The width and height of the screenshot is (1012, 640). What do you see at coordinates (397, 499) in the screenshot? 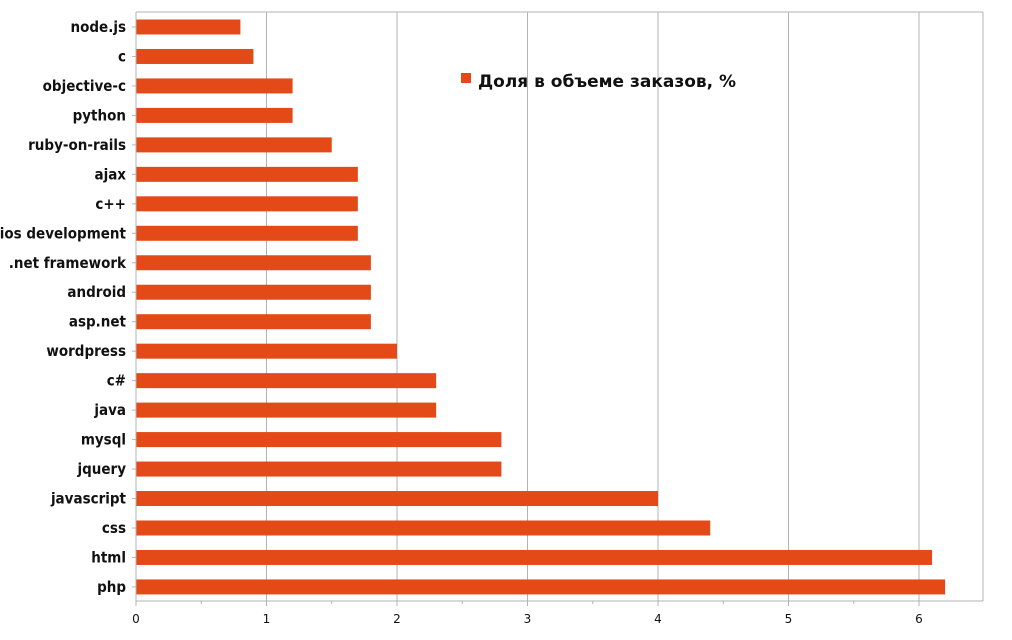
I see `bar-javascript` at bounding box center [397, 499].